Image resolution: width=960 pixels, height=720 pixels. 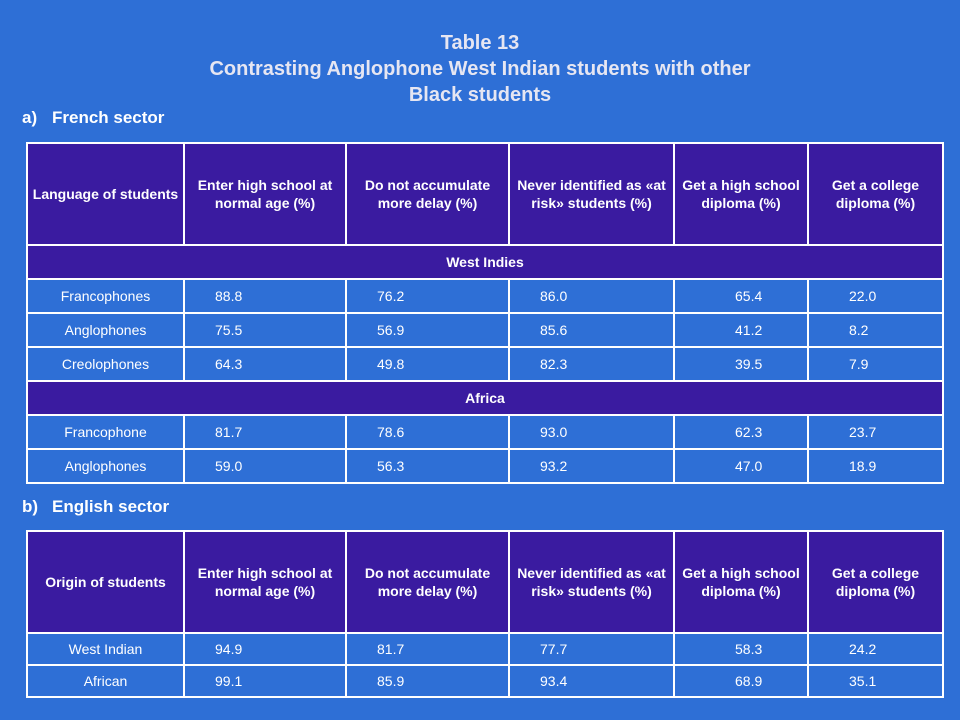 I want to click on table-row: Creolophones 64.3 49.8 82.3 39.5 7.9, so click(x=485, y=364).